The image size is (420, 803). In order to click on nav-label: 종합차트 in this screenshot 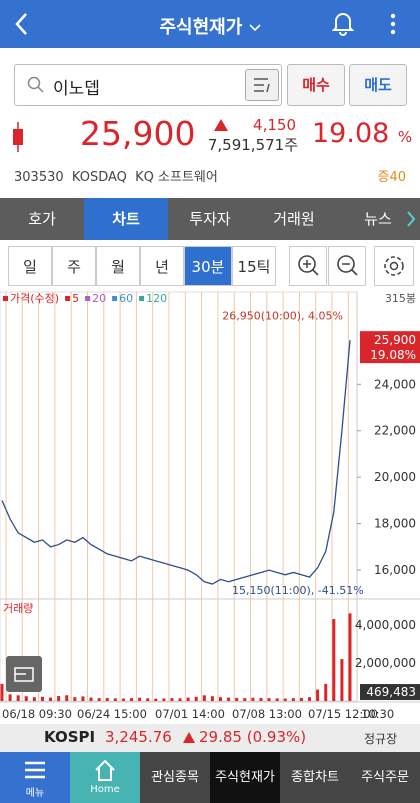, I will do `click(315, 777)`.